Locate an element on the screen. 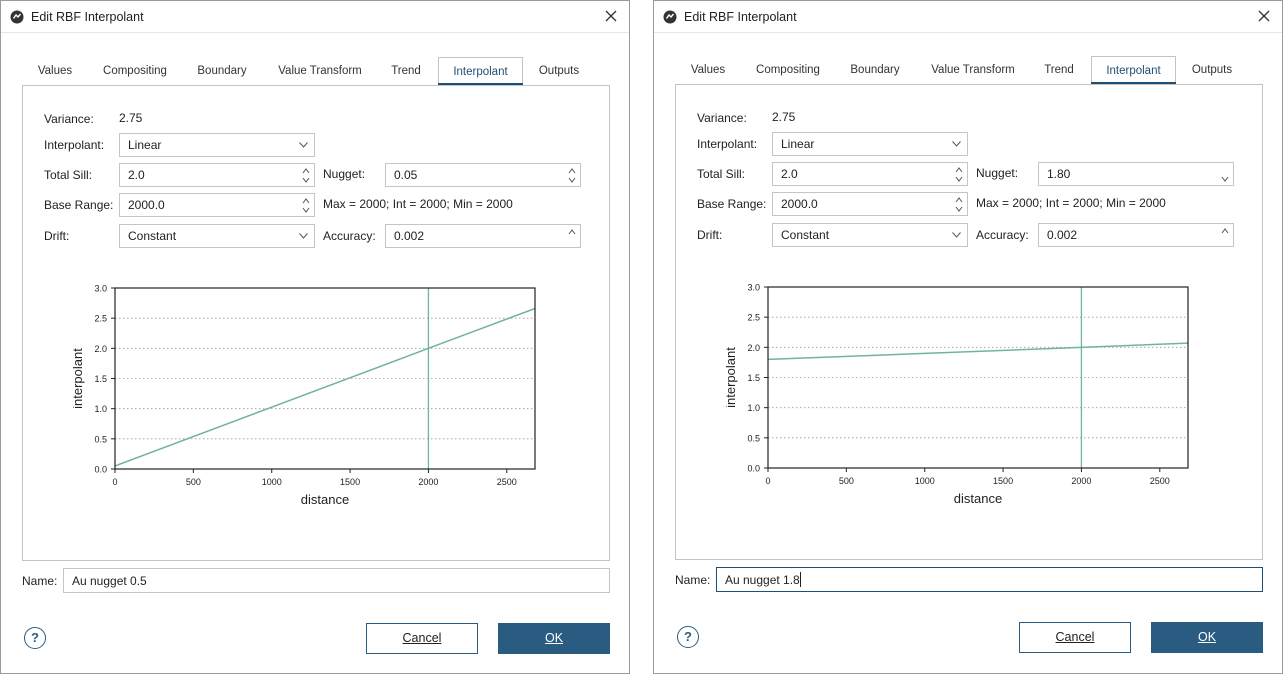  name-input: Au nugget 1.8 is located at coordinates (989, 579).